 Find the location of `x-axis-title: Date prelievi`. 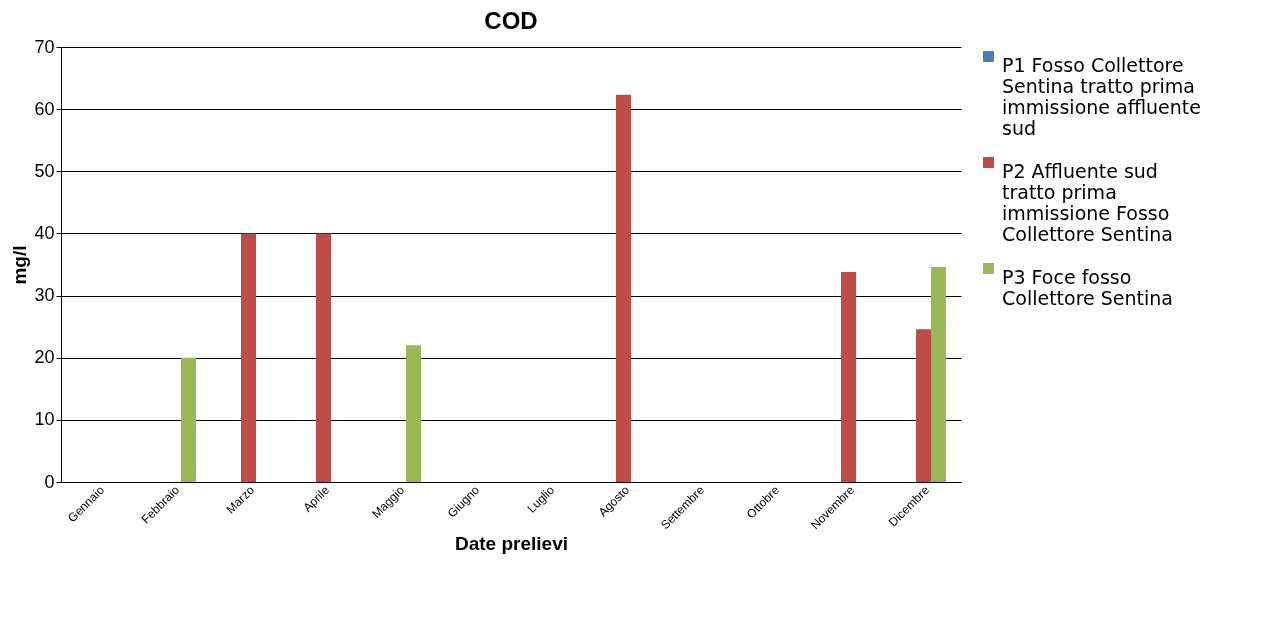

x-axis-title: Date prelievi is located at coordinates (511, 544).